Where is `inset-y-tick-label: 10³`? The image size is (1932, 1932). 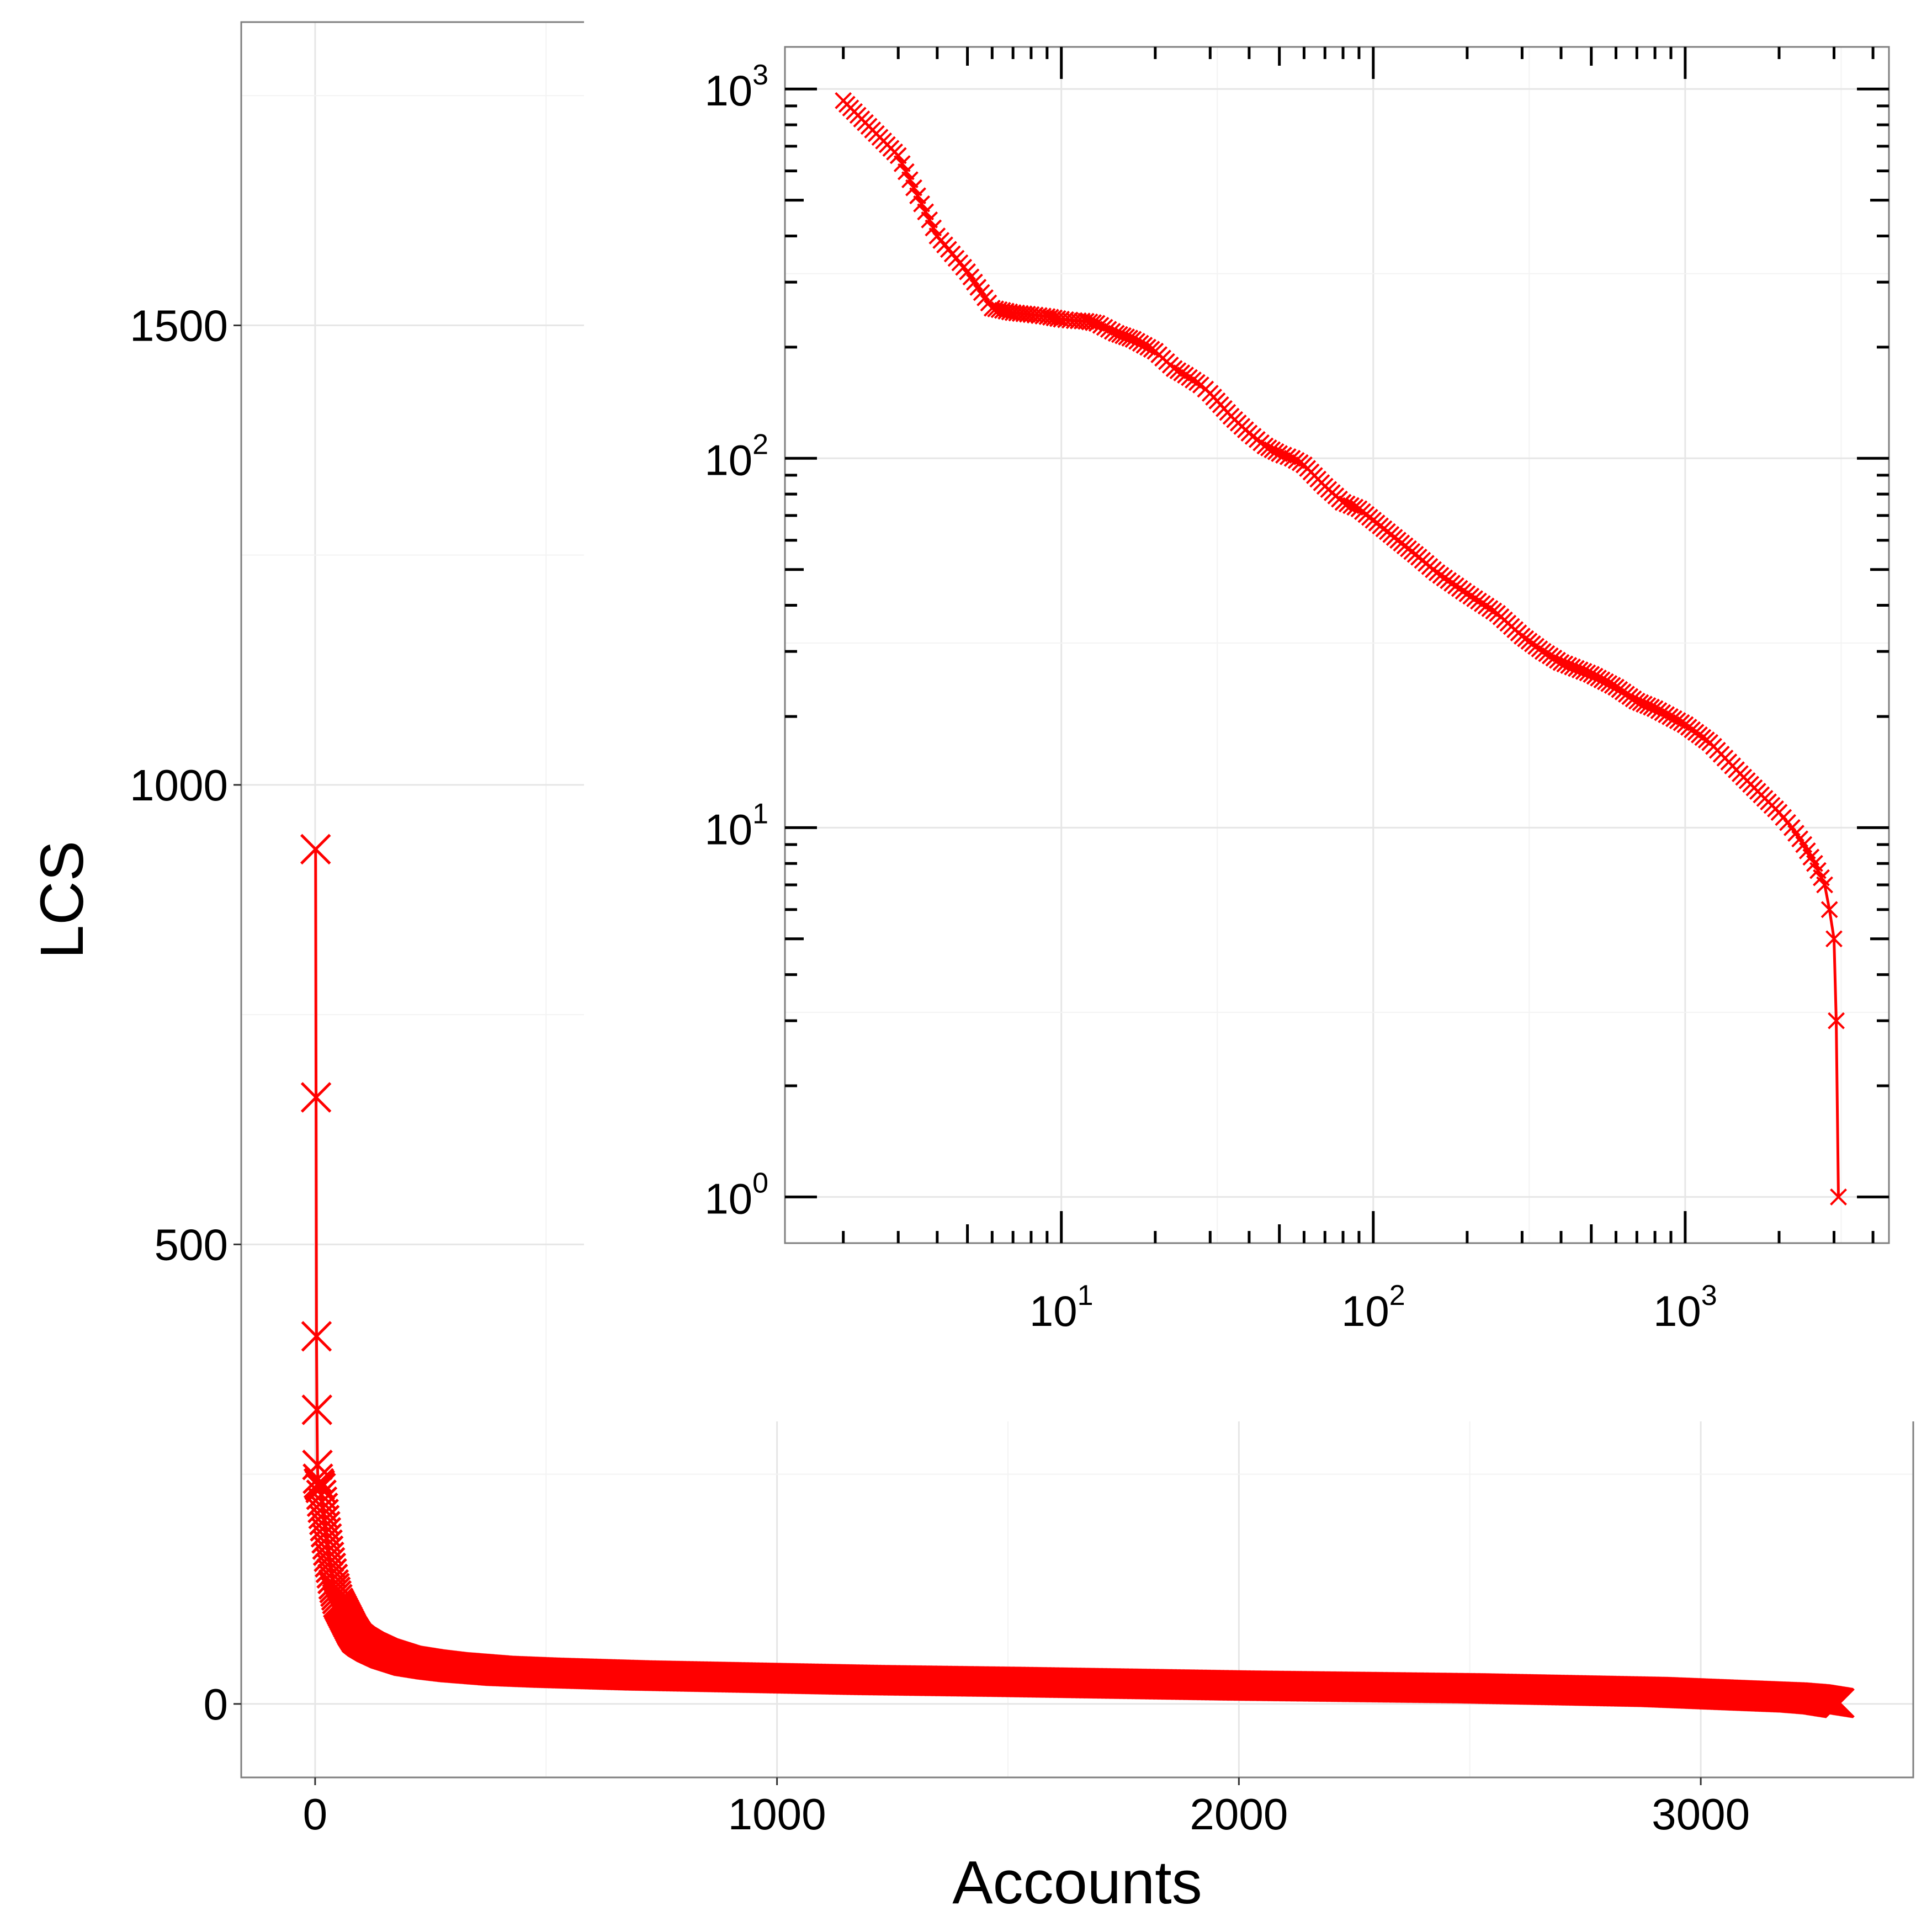 inset-y-tick-label: 10³ is located at coordinates (736, 87).